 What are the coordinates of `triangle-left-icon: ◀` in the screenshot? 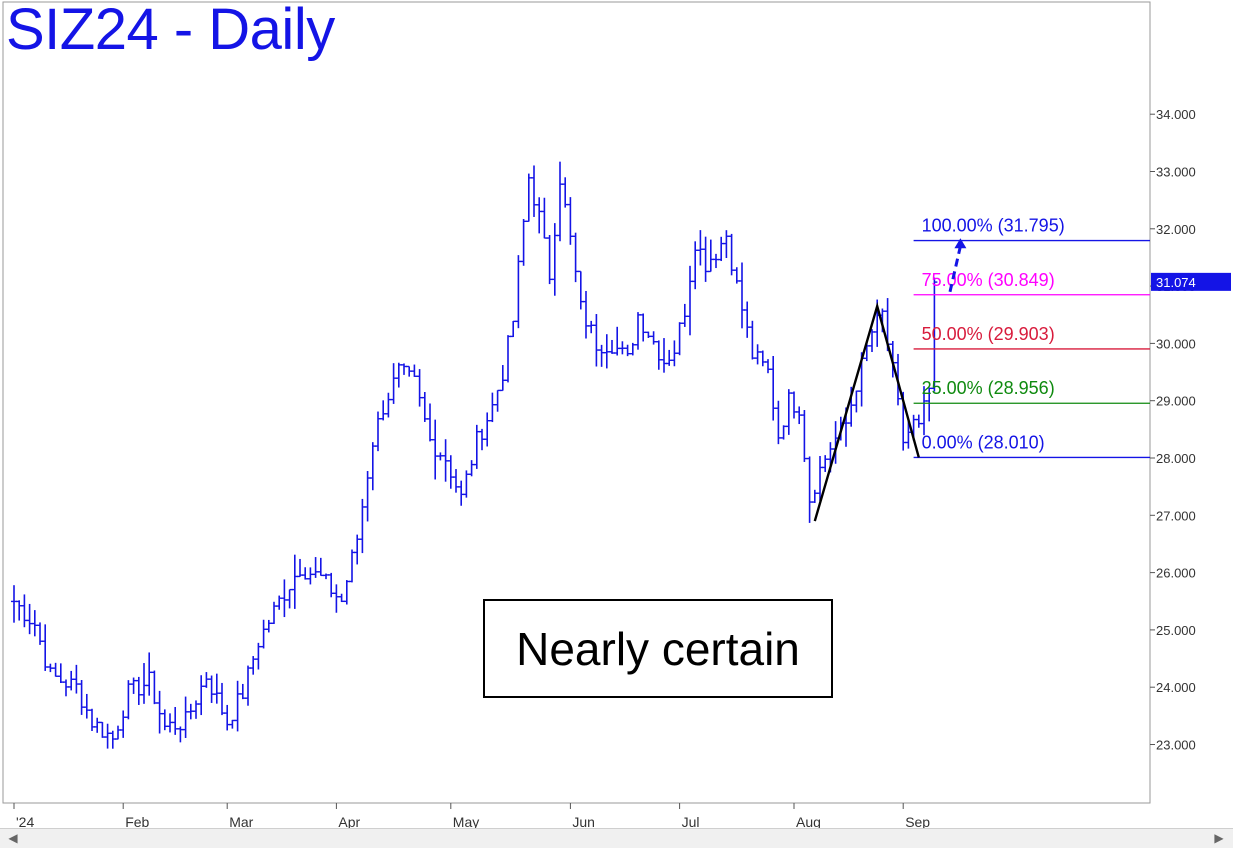 It's located at (13, 838).